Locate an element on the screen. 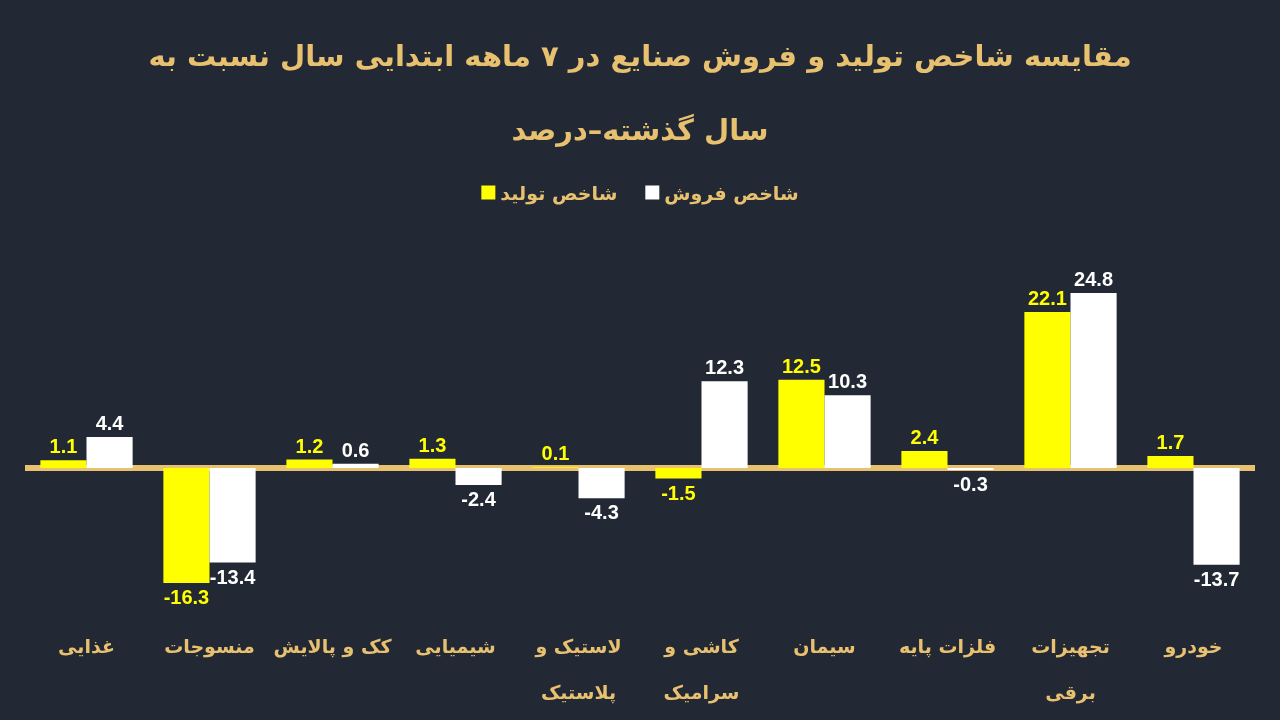 The height and width of the screenshot is (720, 1280). data-label: 1.2 is located at coordinates (309, 445).